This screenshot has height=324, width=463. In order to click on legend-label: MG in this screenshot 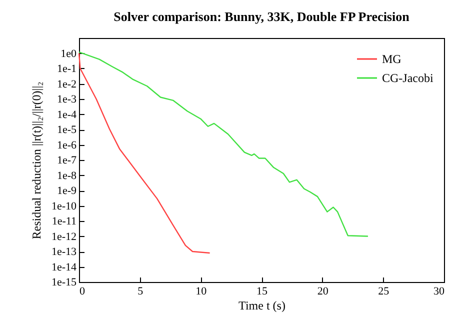, I will do `click(392, 59)`.